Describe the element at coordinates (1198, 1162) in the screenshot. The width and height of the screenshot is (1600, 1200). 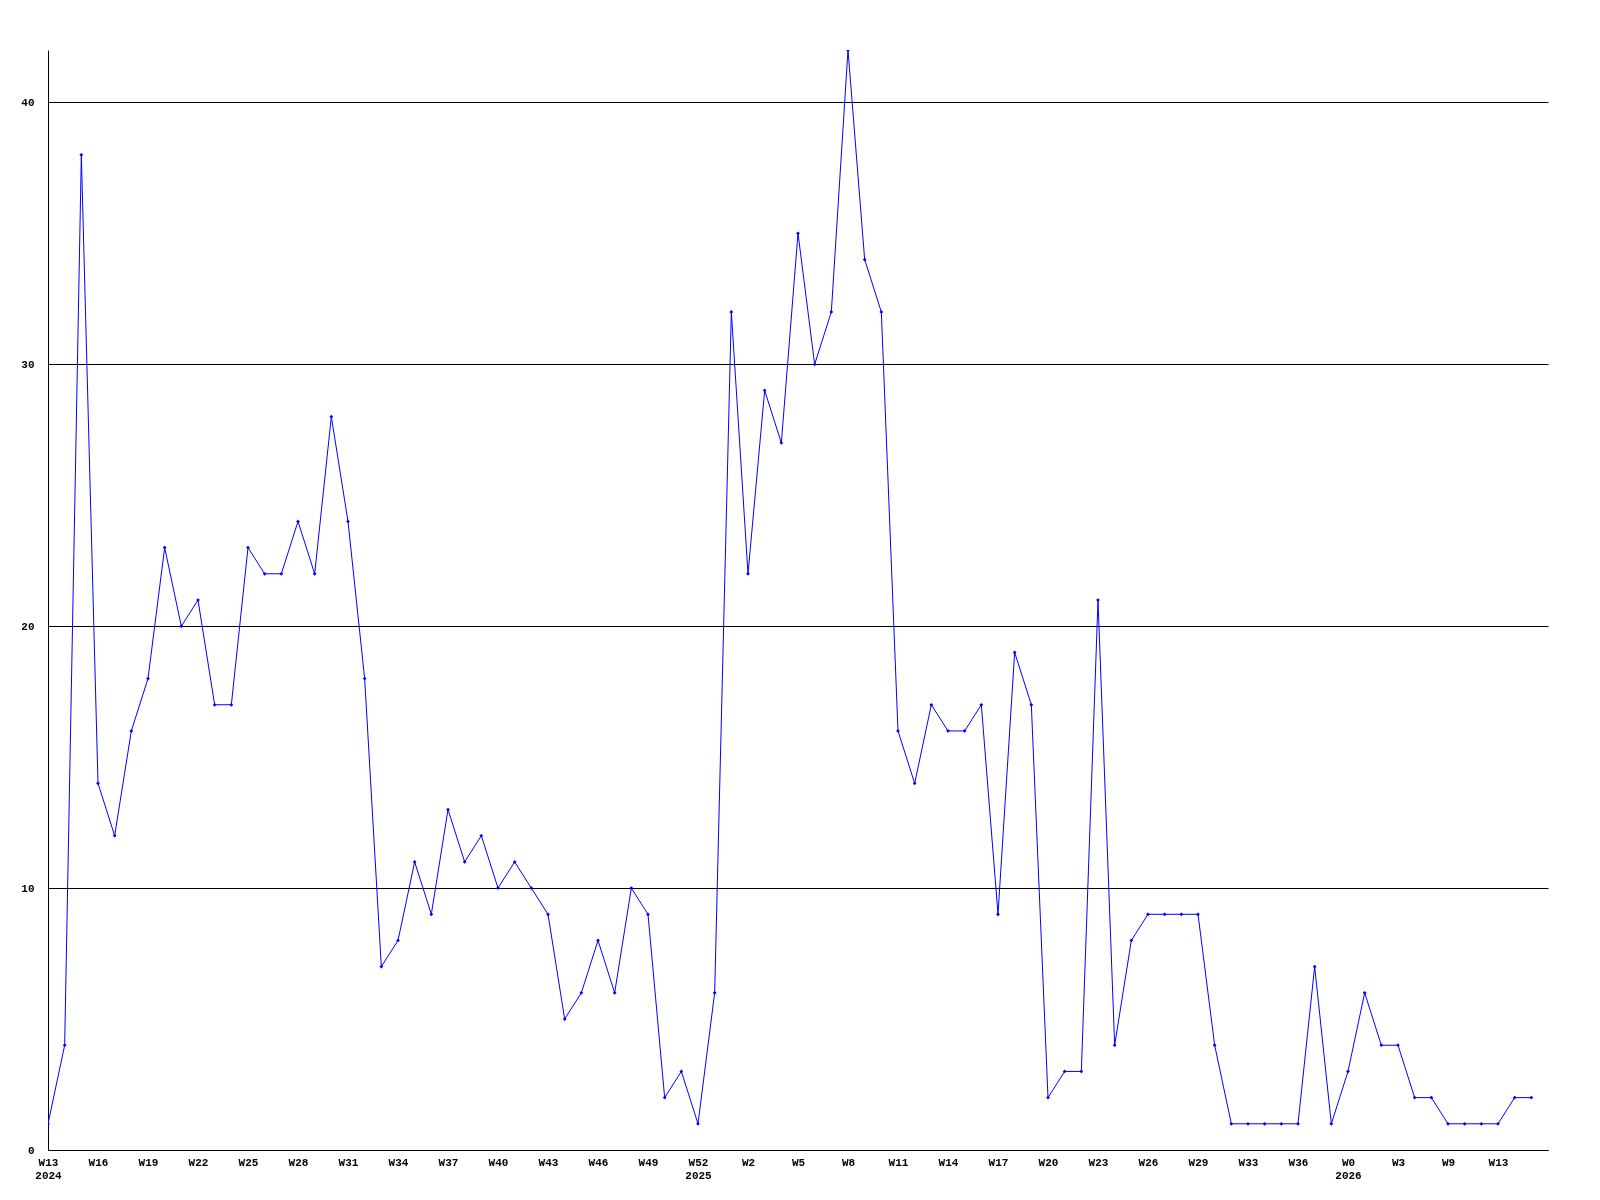
I see `x-tick-label: W29` at that location.